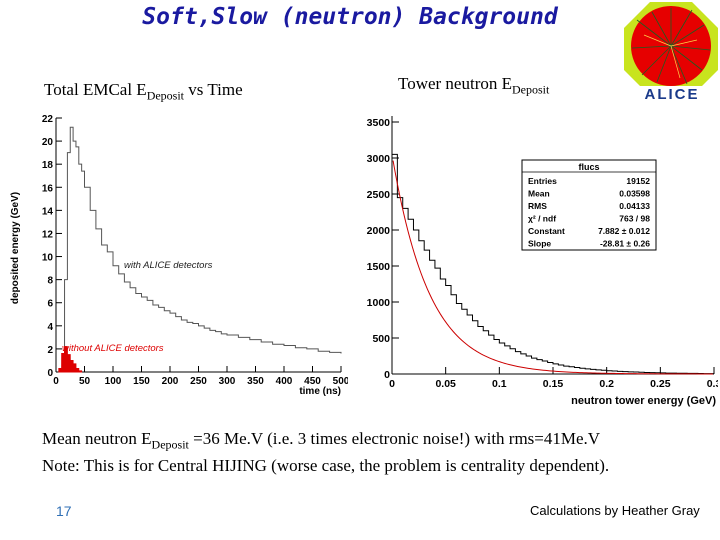 The image size is (720, 540). I want to click on logo-tracks, so click(671, 46).